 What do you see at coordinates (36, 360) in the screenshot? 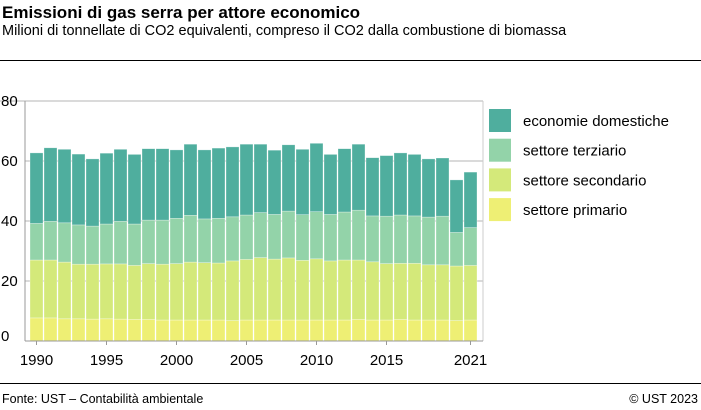
I see `x-tick-label: 1990` at bounding box center [36, 360].